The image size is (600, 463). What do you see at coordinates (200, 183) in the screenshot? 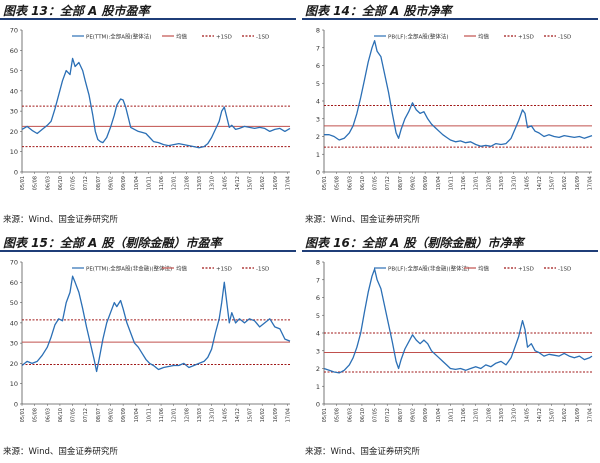
I see `x-tick-label: 13/03` at bounding box center [200, 183].